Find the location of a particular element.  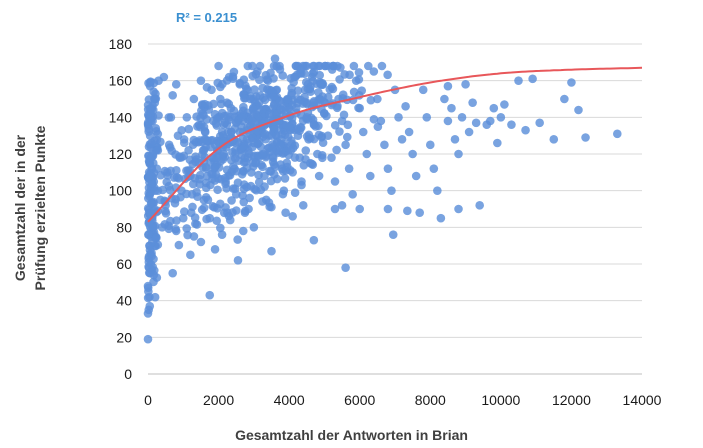

x-tick-label: 0 is located at coordinates (148, 400).